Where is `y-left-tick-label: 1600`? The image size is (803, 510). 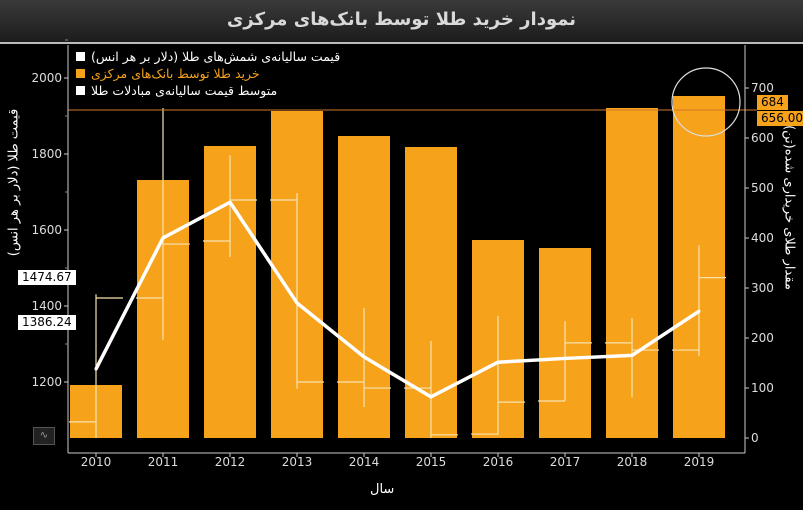
y-left-tick-label: 1600 is located at coordinates (46, 230).